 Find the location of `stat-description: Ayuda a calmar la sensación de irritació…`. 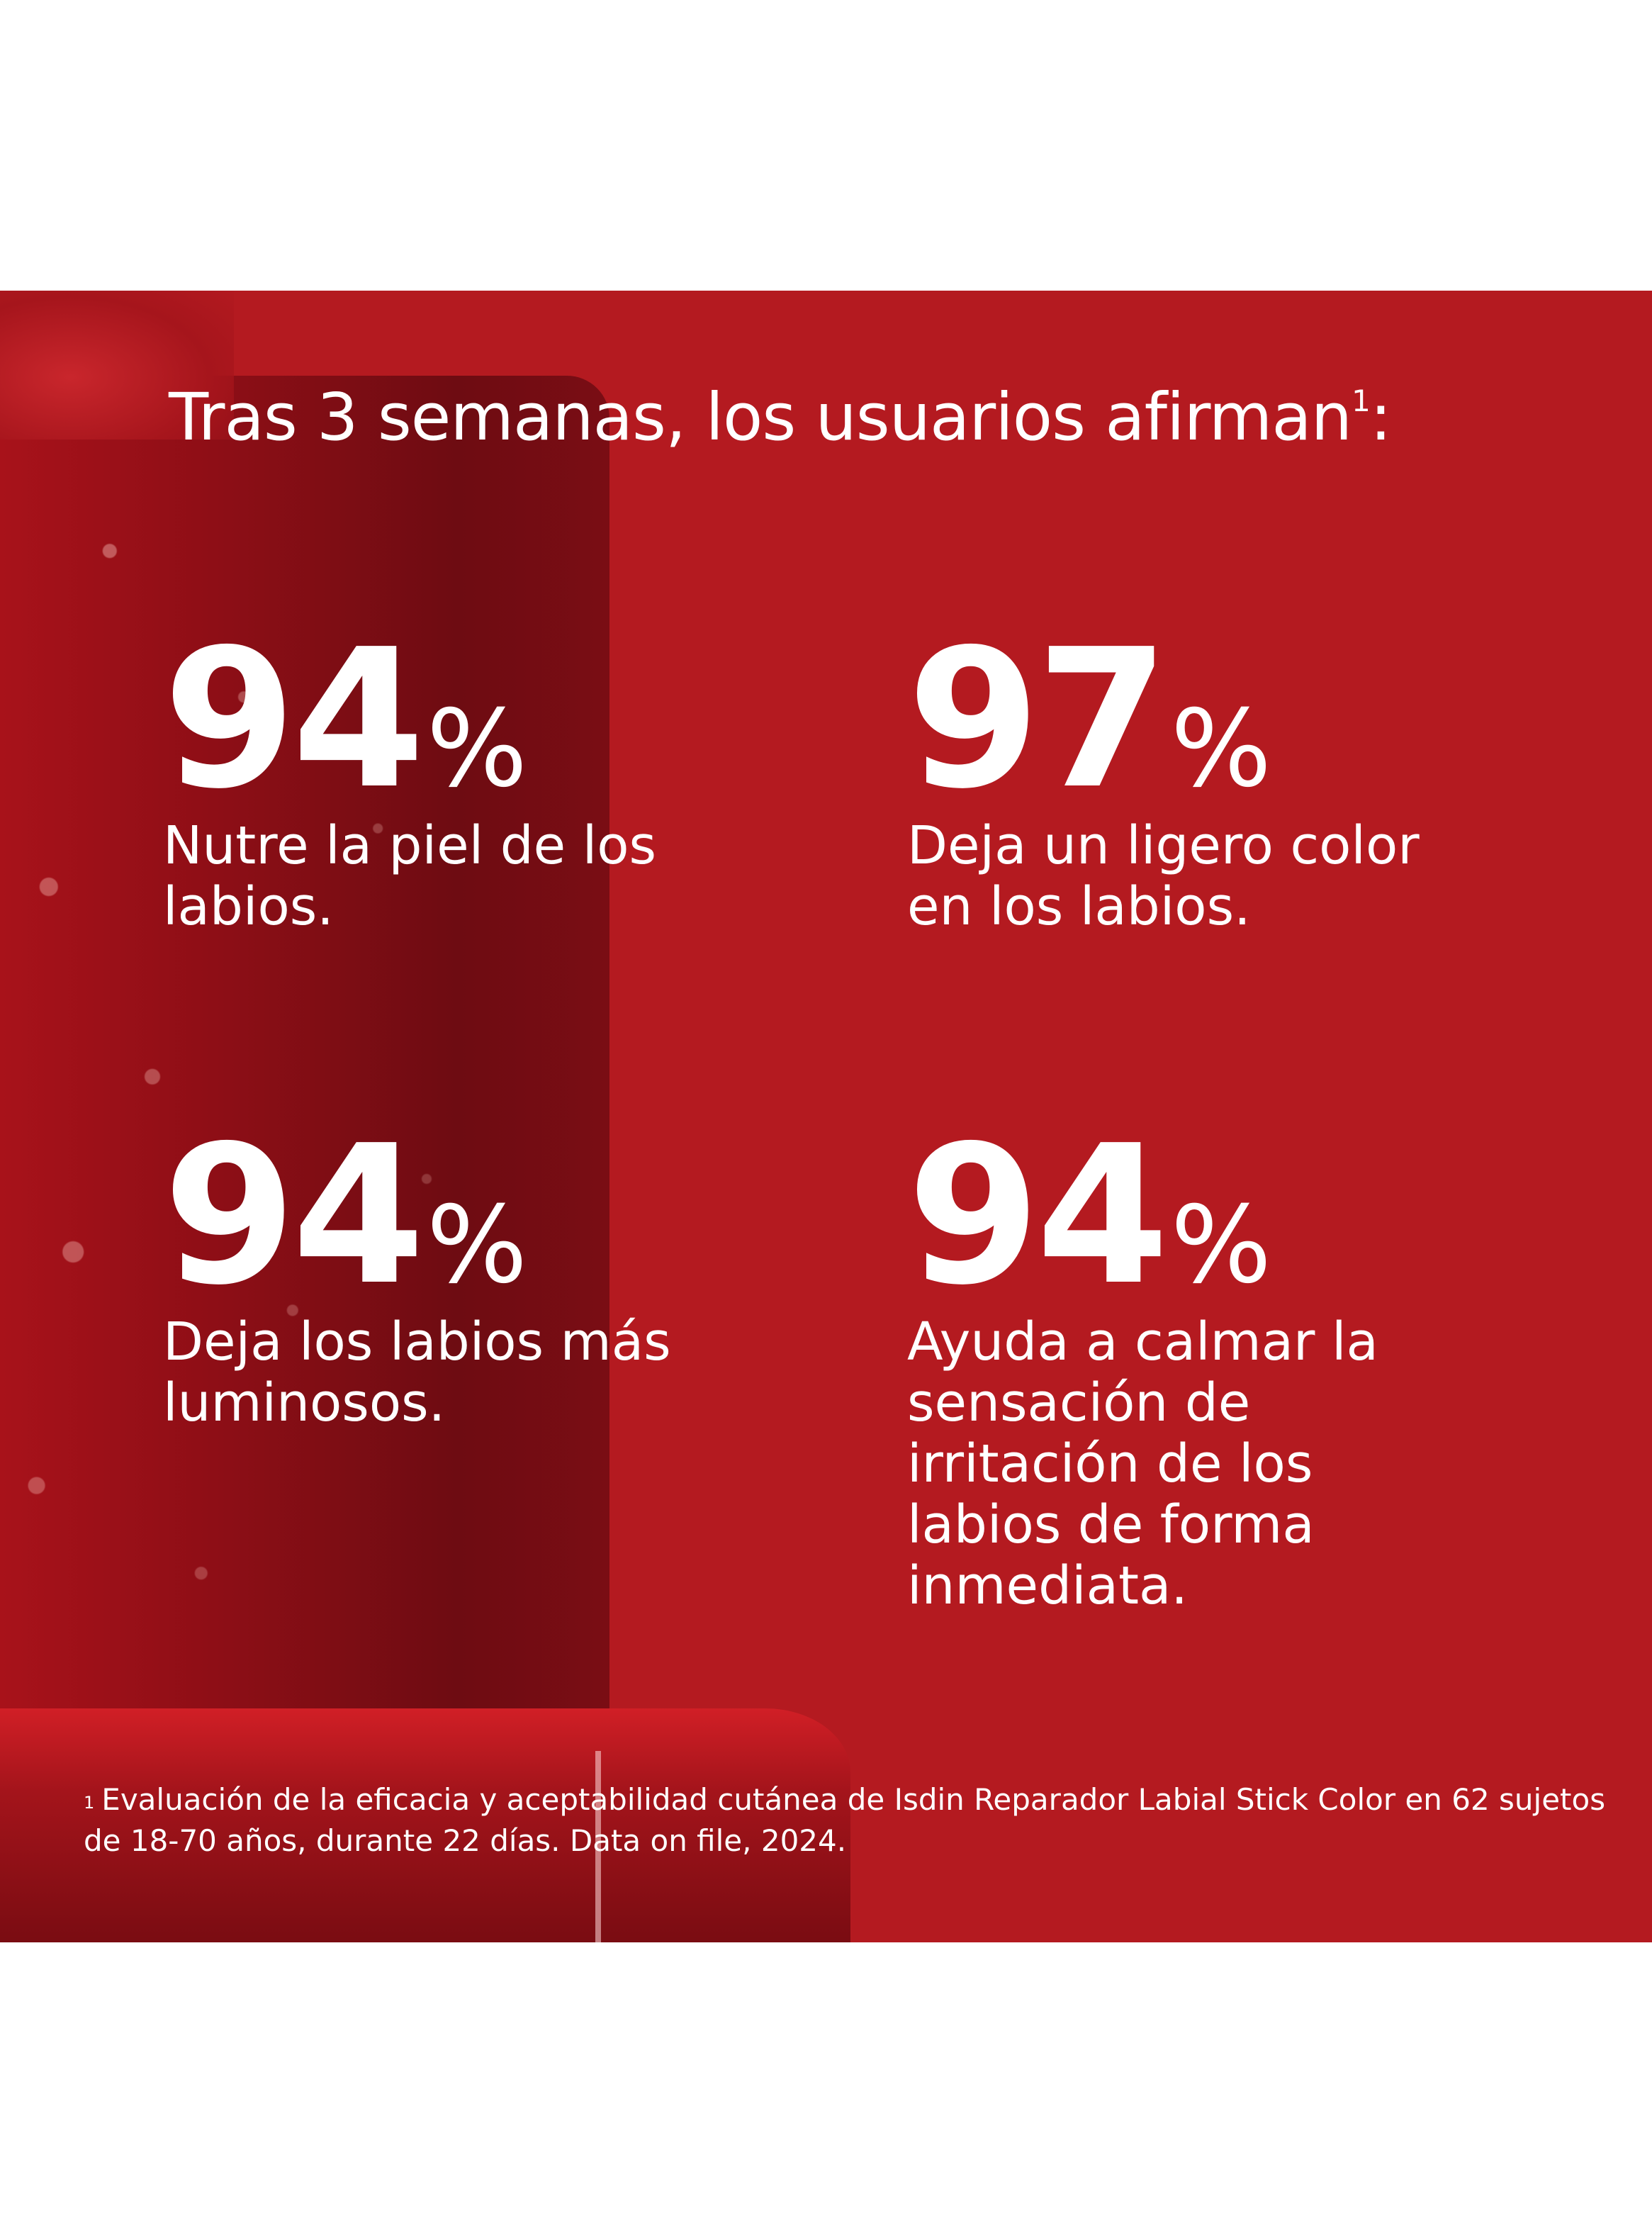

stat-description: Ayuda a calmar la sensación de irritació… is located at coordinates (1142, 1463).